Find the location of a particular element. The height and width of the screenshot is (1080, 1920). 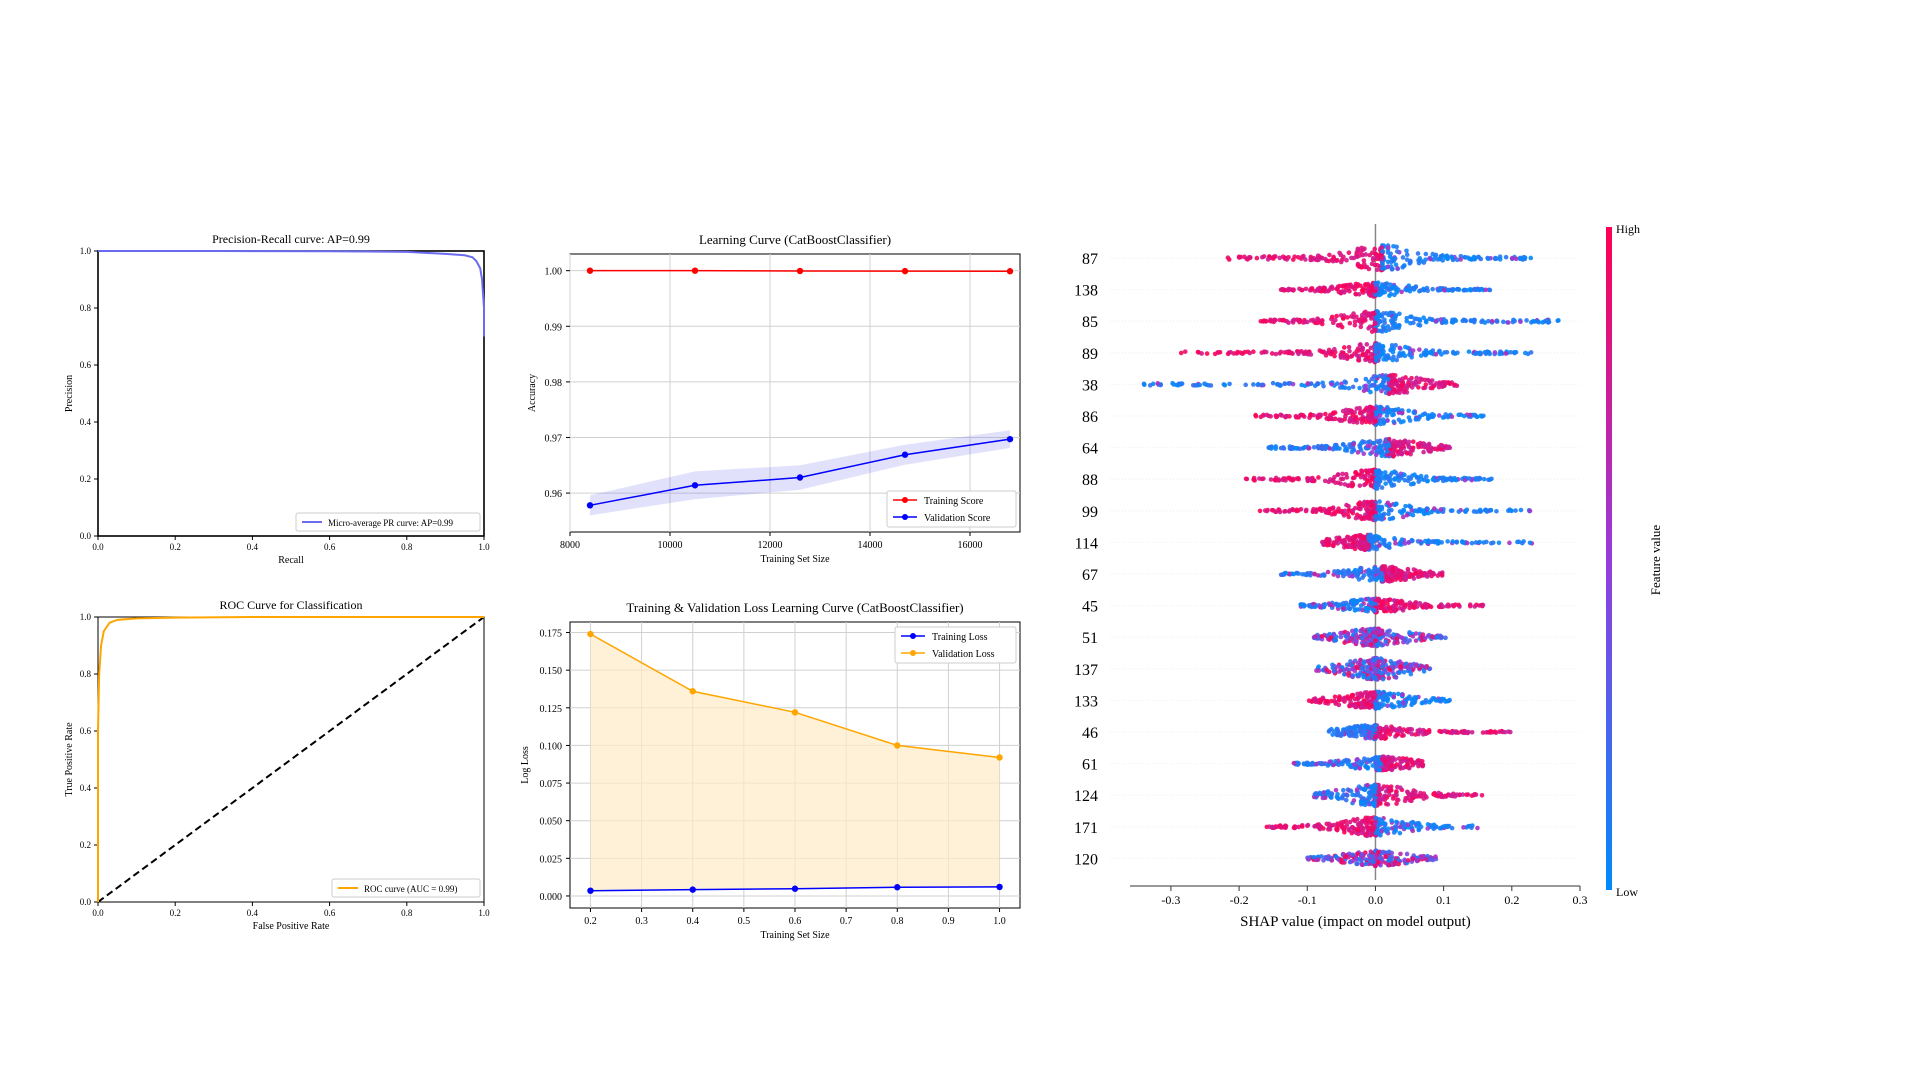

loss-training-point is located at coordinates (590, 890).